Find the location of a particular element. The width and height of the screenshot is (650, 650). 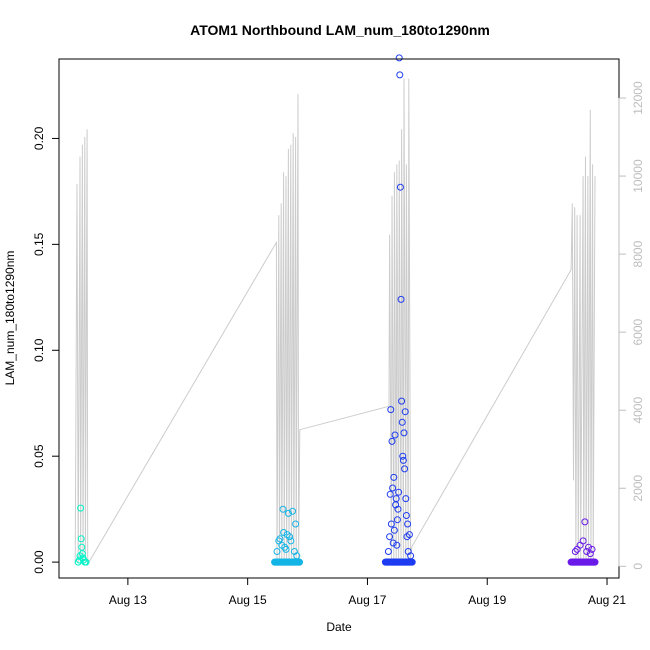

y2-tick-label: 0 is located at coordinates (638, 566).